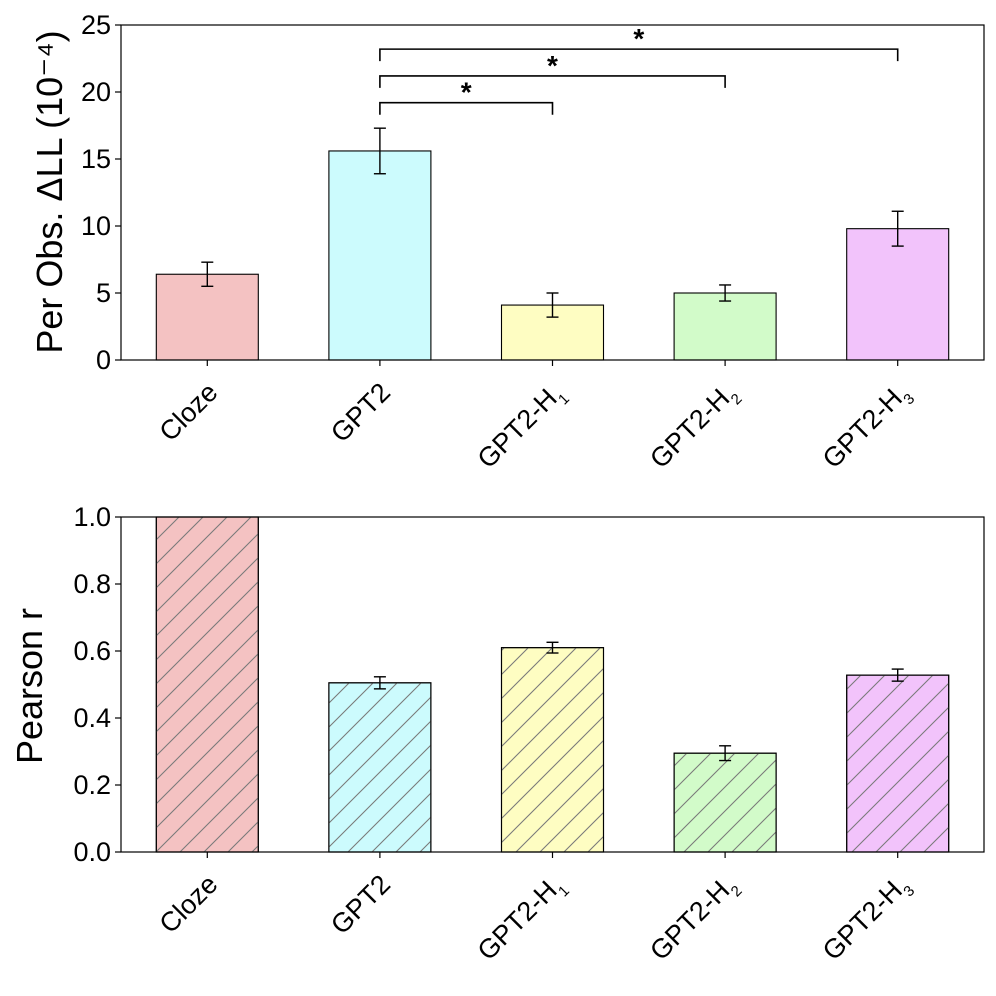 Image resolution: width=996 pixels, height=996 pixels. What do you see at coordinates (380, 255) in the screenshot?
I see `delta-ll-bar-gpt2` at bounding box center [380, 255].